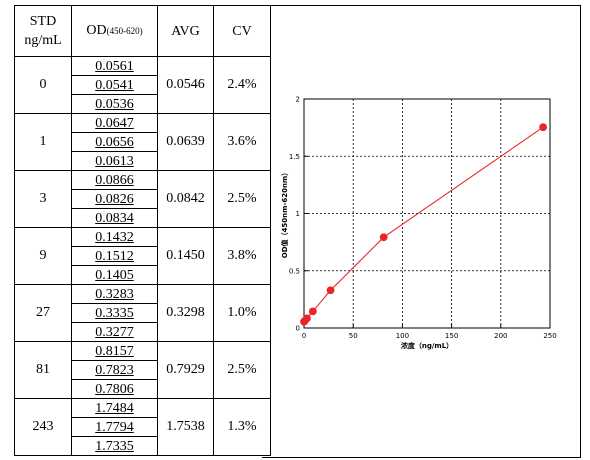 The width and height of the screenshot is (590, 460). I want to click on od-value-cell: 1.7484, so click(114, 408).